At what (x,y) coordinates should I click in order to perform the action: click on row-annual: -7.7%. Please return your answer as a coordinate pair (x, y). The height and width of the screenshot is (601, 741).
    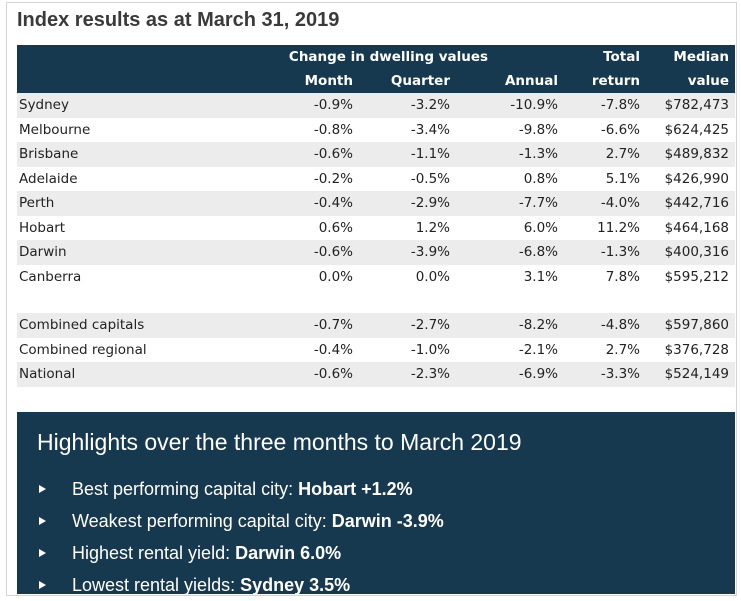
    Looking at the image, I should click on (510, 203).